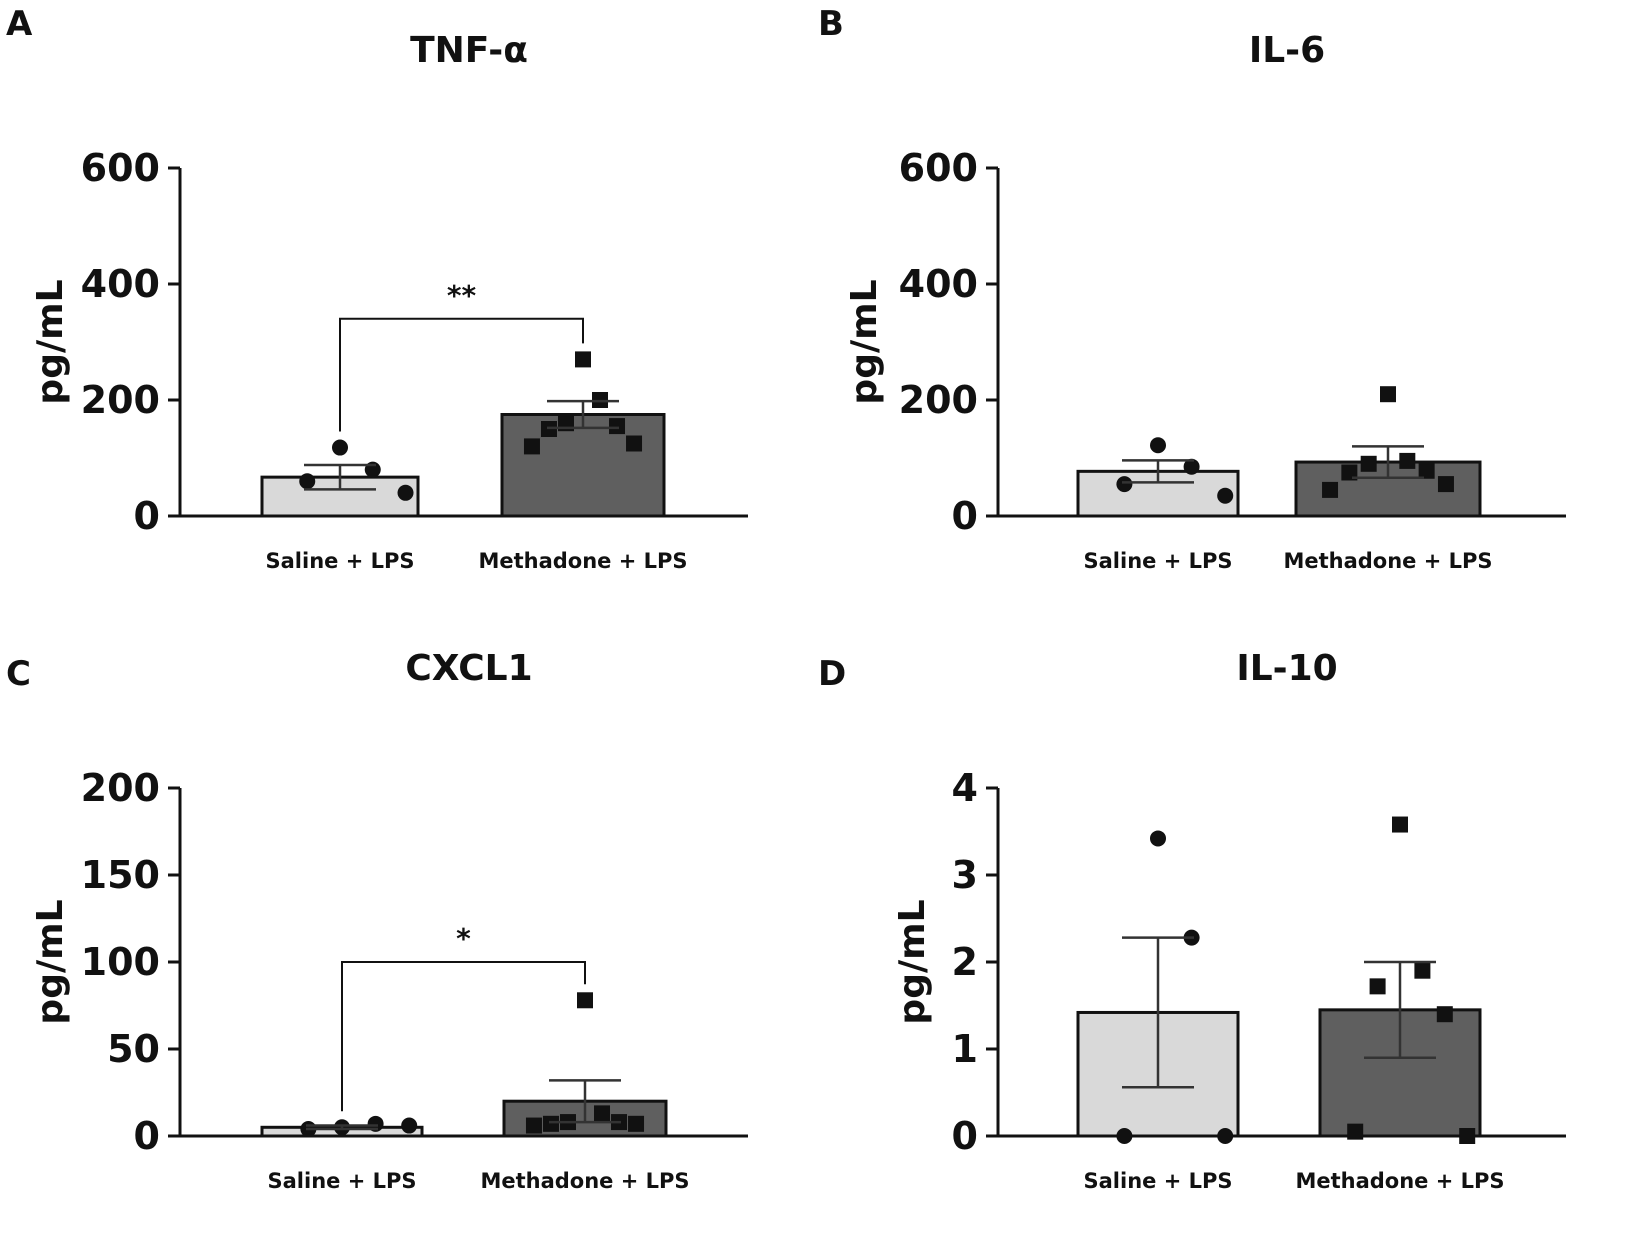 This screenshot has width=1628, height=1236. I want to click on y-tick-label: 4, so click(965, 788).